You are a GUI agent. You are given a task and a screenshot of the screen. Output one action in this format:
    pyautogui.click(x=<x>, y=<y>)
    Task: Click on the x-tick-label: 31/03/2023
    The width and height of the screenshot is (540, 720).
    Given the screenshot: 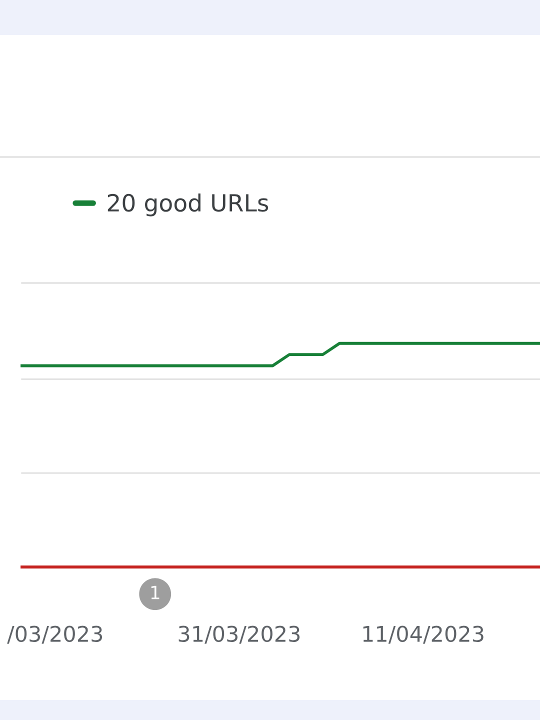 What is the action you would take?
    pyautogui.click(x=239, y=635)
    